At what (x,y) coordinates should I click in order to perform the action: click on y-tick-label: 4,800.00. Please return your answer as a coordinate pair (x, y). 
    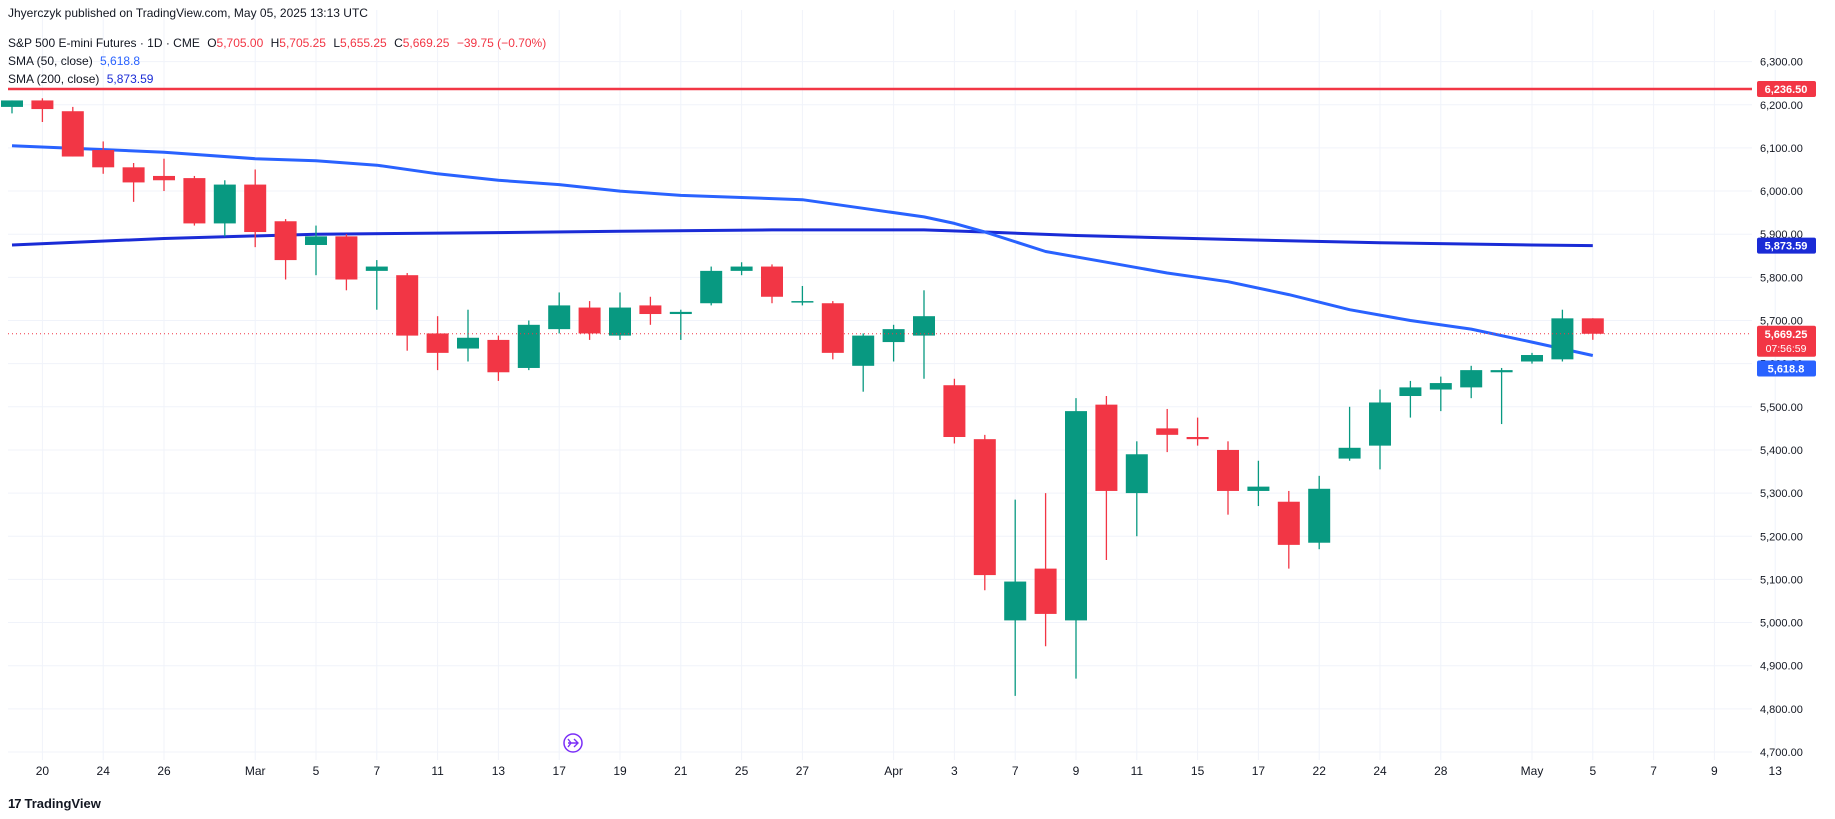
    Looking at the image, I should click on (1781, 710).